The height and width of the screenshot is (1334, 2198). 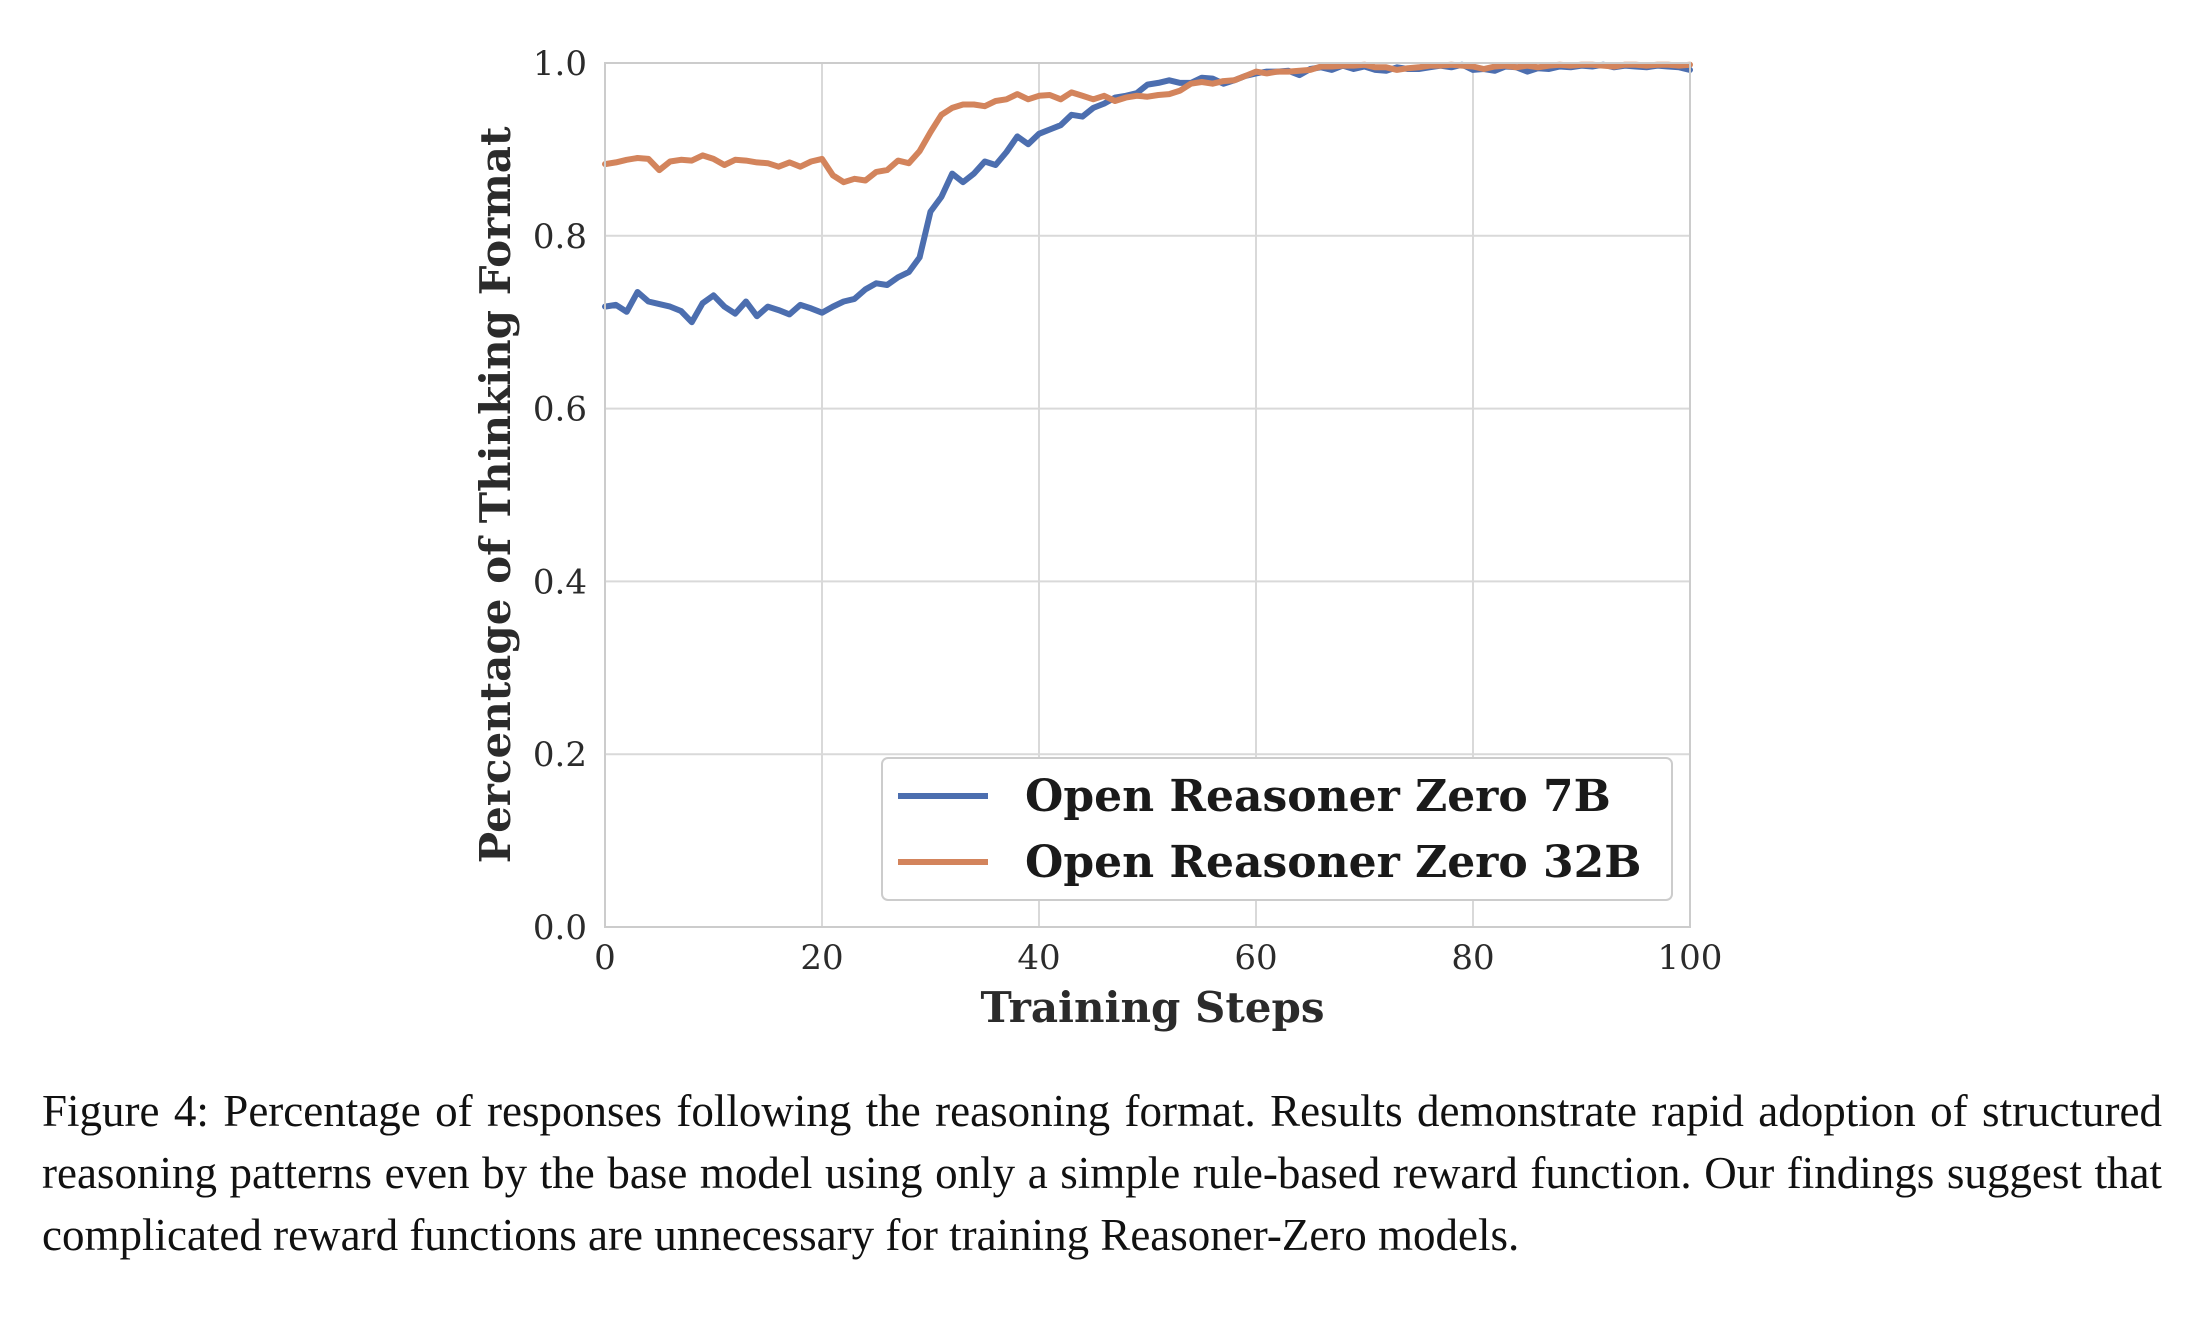 What do you see at coordinates (560, 928) in the screenshot?
I see `y-tick-label: 0.0` at bounding box center [560, 928].